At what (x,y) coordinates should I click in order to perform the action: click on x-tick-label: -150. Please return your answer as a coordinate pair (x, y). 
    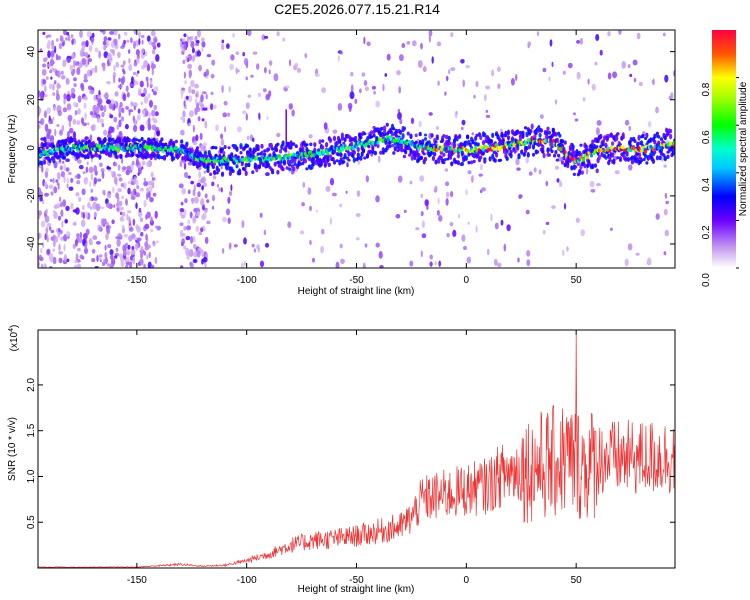
    Looking at the image, I should click on (137, 580).